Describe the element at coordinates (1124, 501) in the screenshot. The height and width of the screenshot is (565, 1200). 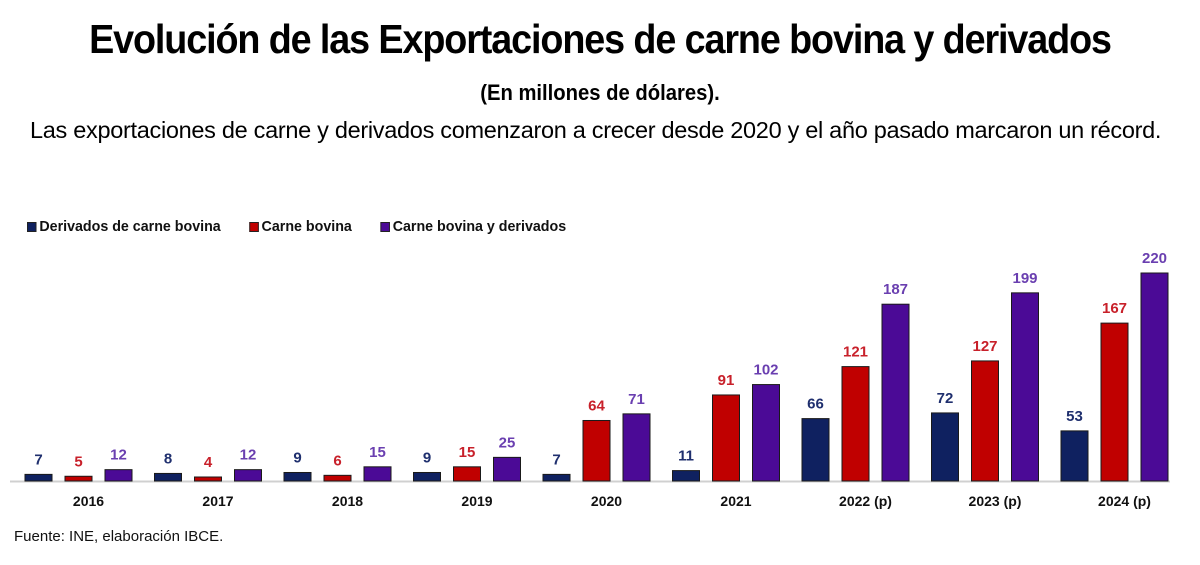
I see `x-tick-label: 2024 (p)` at that location.